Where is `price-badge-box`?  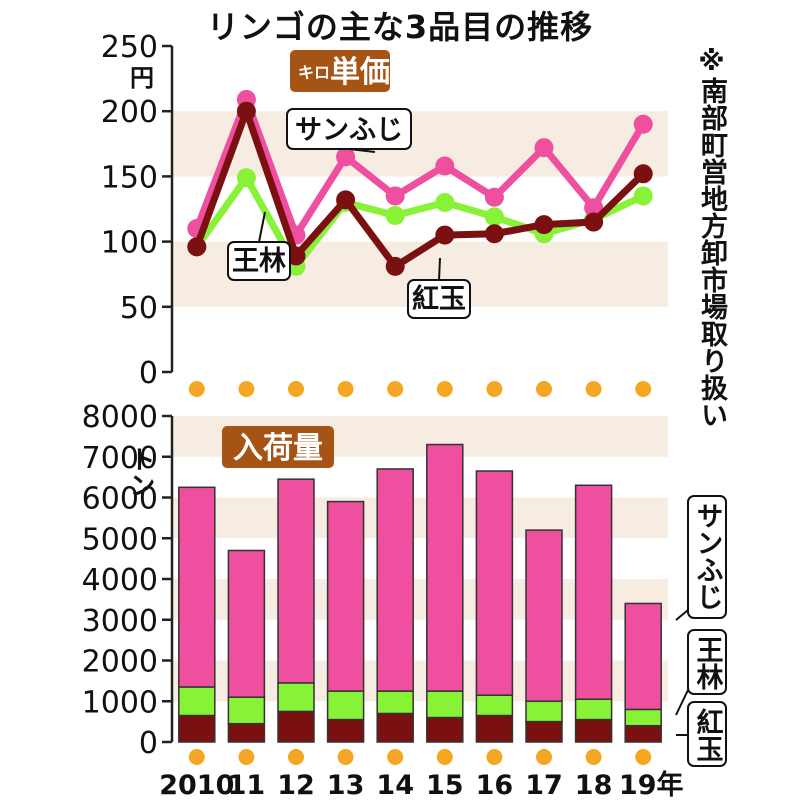
price-badge-box is located at coordinates (340, 71).